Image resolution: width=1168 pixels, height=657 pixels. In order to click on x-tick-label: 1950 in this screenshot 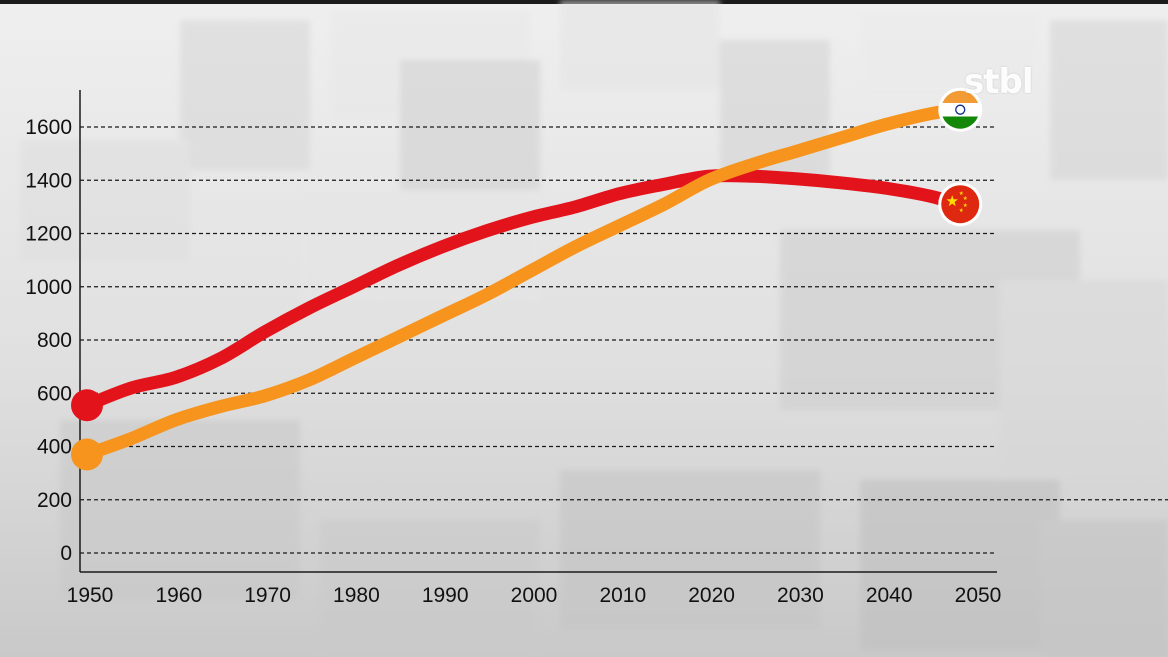, I will do `click(90, 595)`.